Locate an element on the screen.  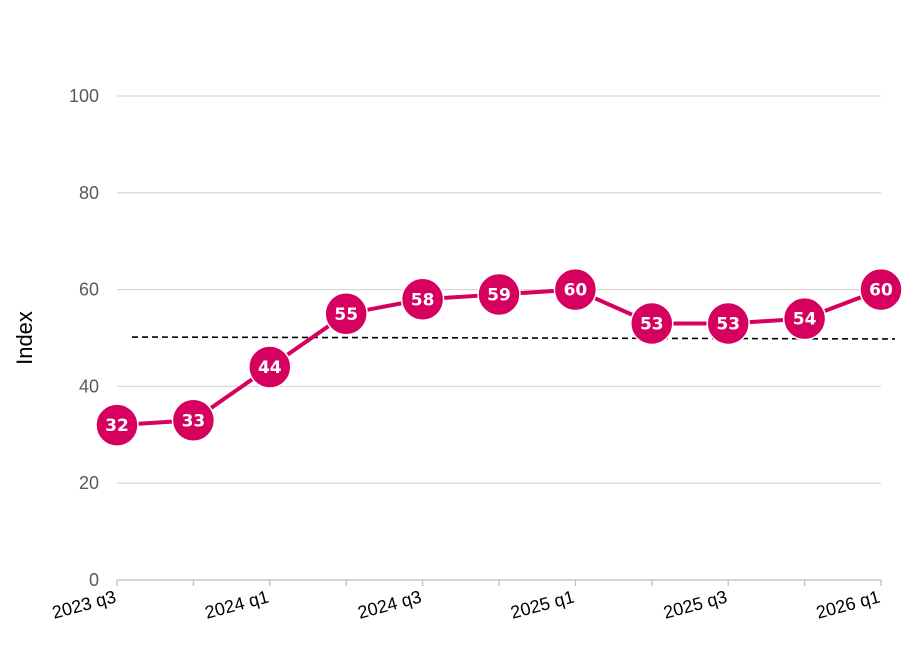
data-label: 32 is located at coordinates (117, 426).